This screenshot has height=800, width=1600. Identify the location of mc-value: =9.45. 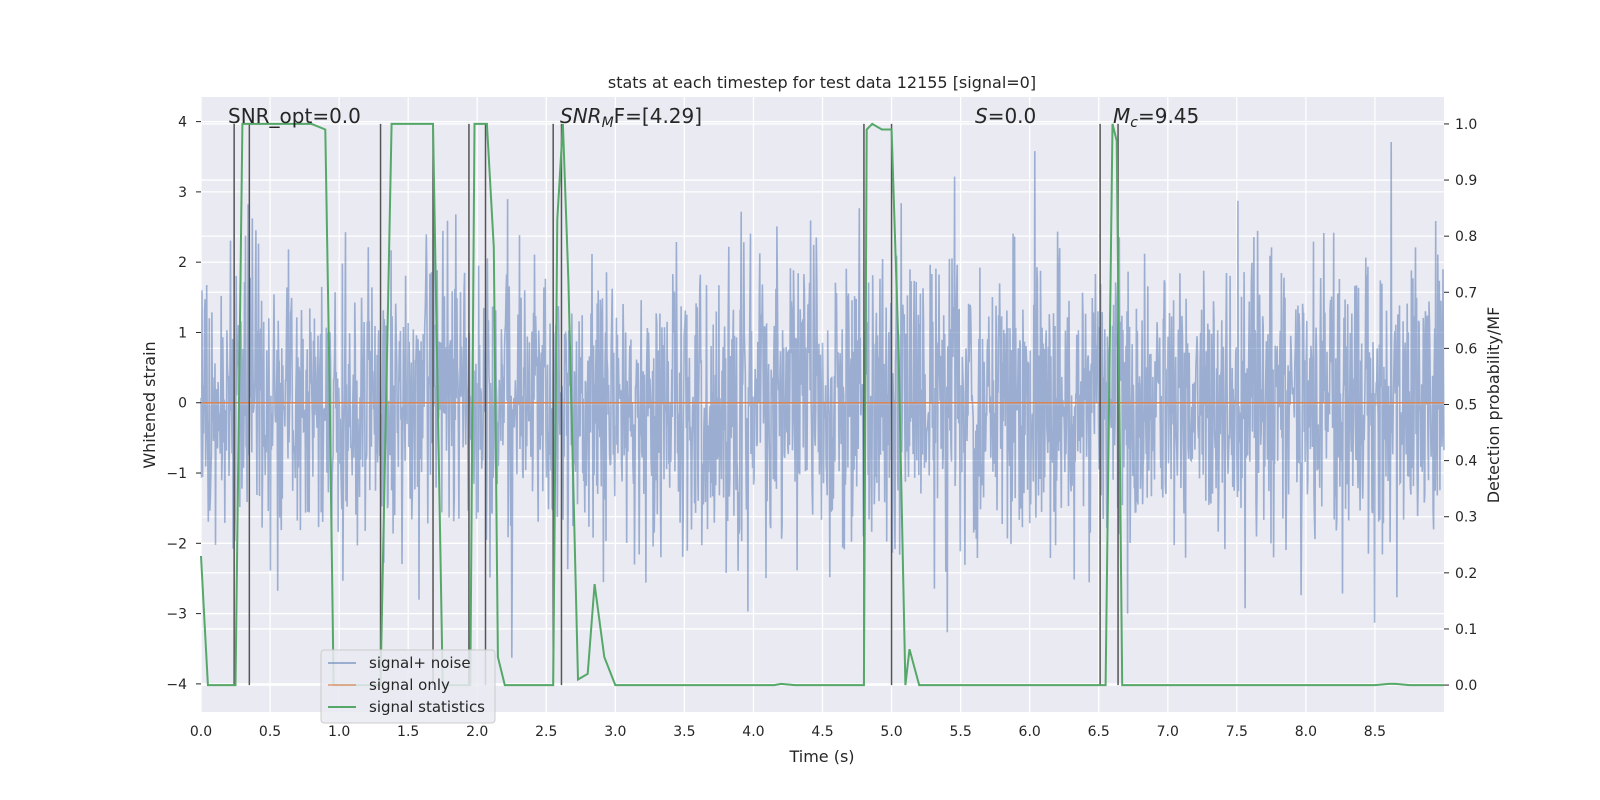
(1168, 116).